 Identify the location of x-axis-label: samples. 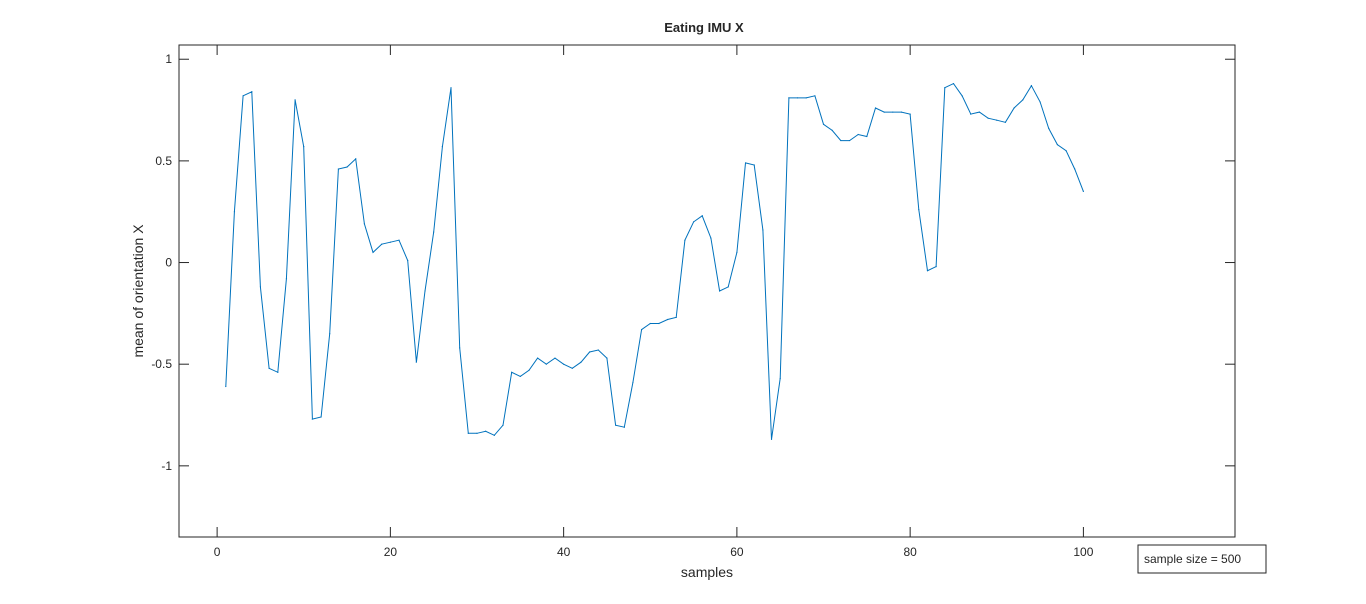
(707, 572).